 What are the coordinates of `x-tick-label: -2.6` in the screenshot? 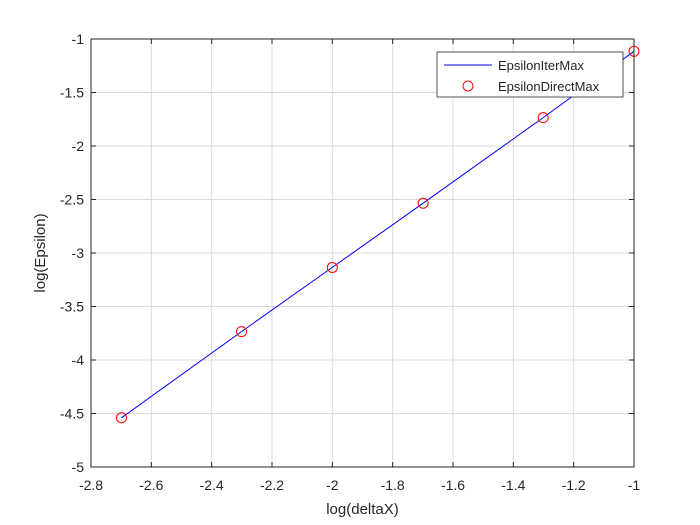 It's located at (151, 485).